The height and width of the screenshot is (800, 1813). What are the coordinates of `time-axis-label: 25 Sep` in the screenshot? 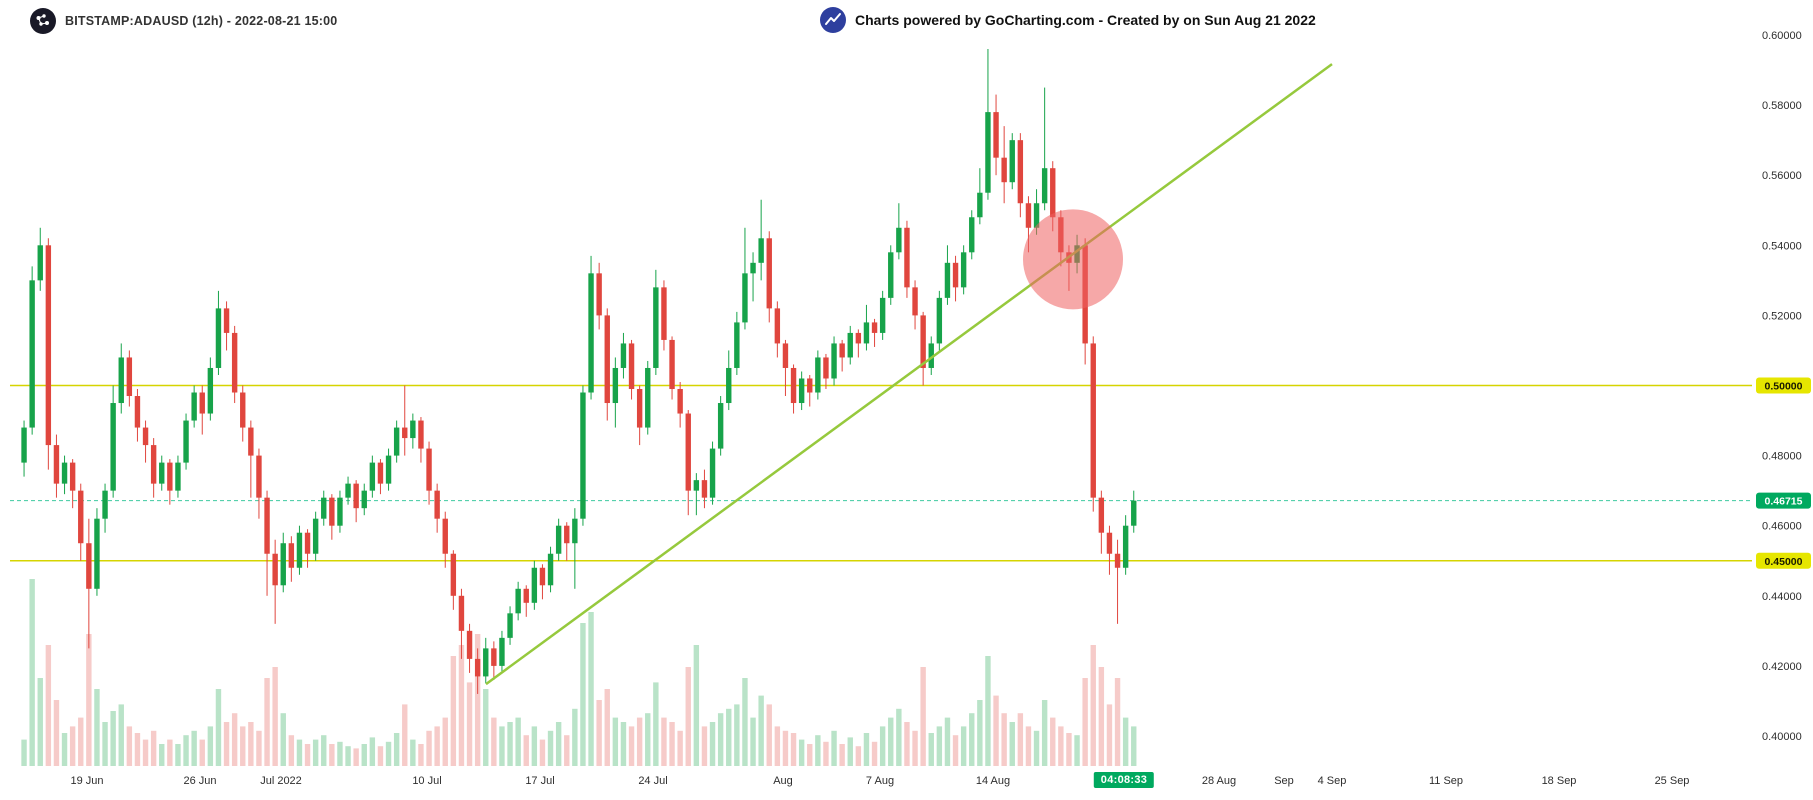 It's located at (1672, 781).